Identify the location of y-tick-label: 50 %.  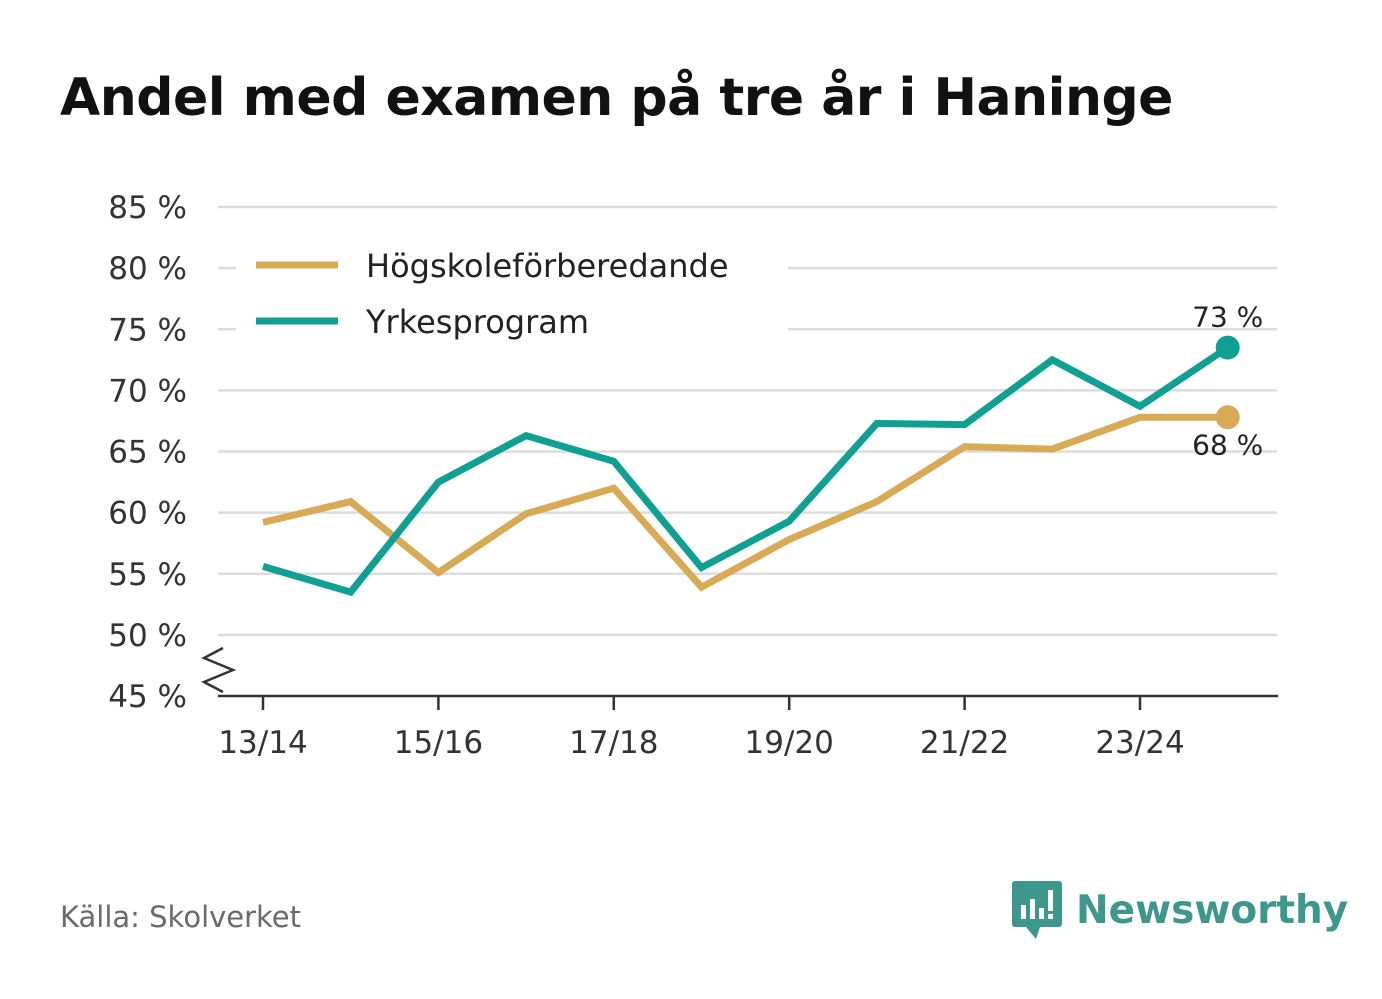
(147, 636).